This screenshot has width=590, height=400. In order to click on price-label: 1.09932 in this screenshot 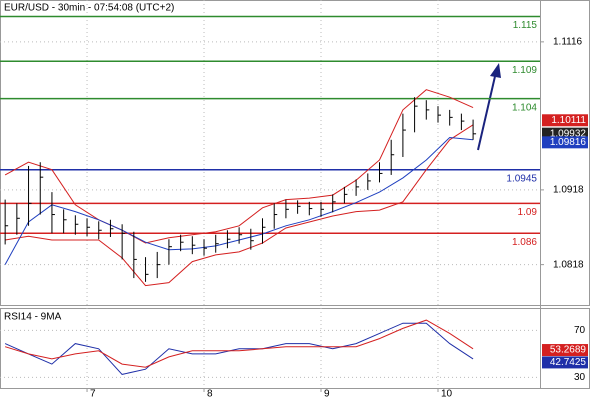, I will do `click(568, 133)`.